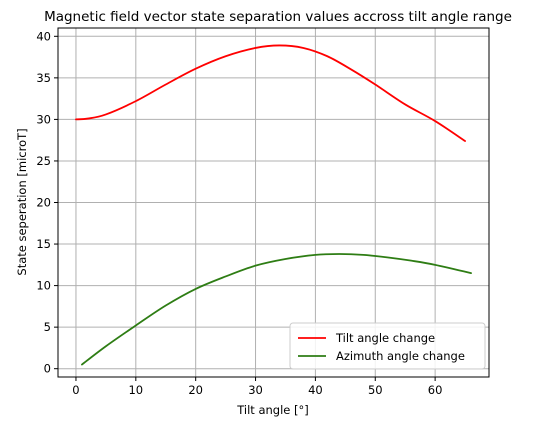 This screenshot has height=426, width=550. I want to click on y-tick-label: 5, so click(47, 327).